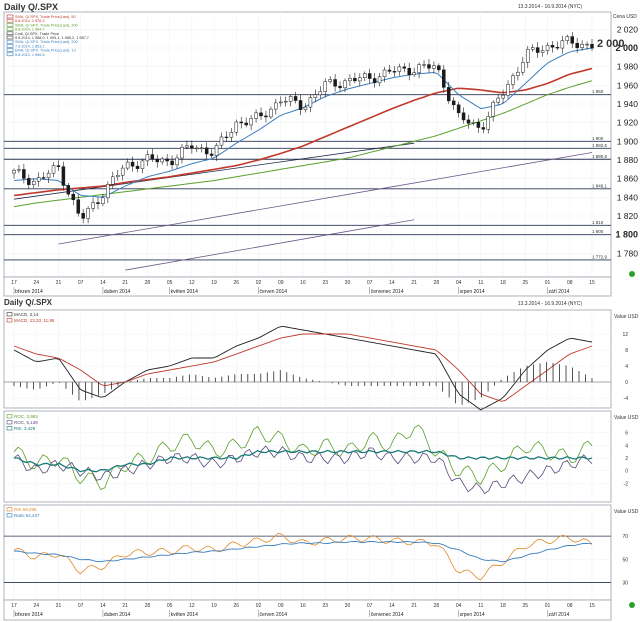  What do you see at coordinates (303, 368) in the screenshot?
I see `indicator-line-macd` at bounding box center [303, 368].